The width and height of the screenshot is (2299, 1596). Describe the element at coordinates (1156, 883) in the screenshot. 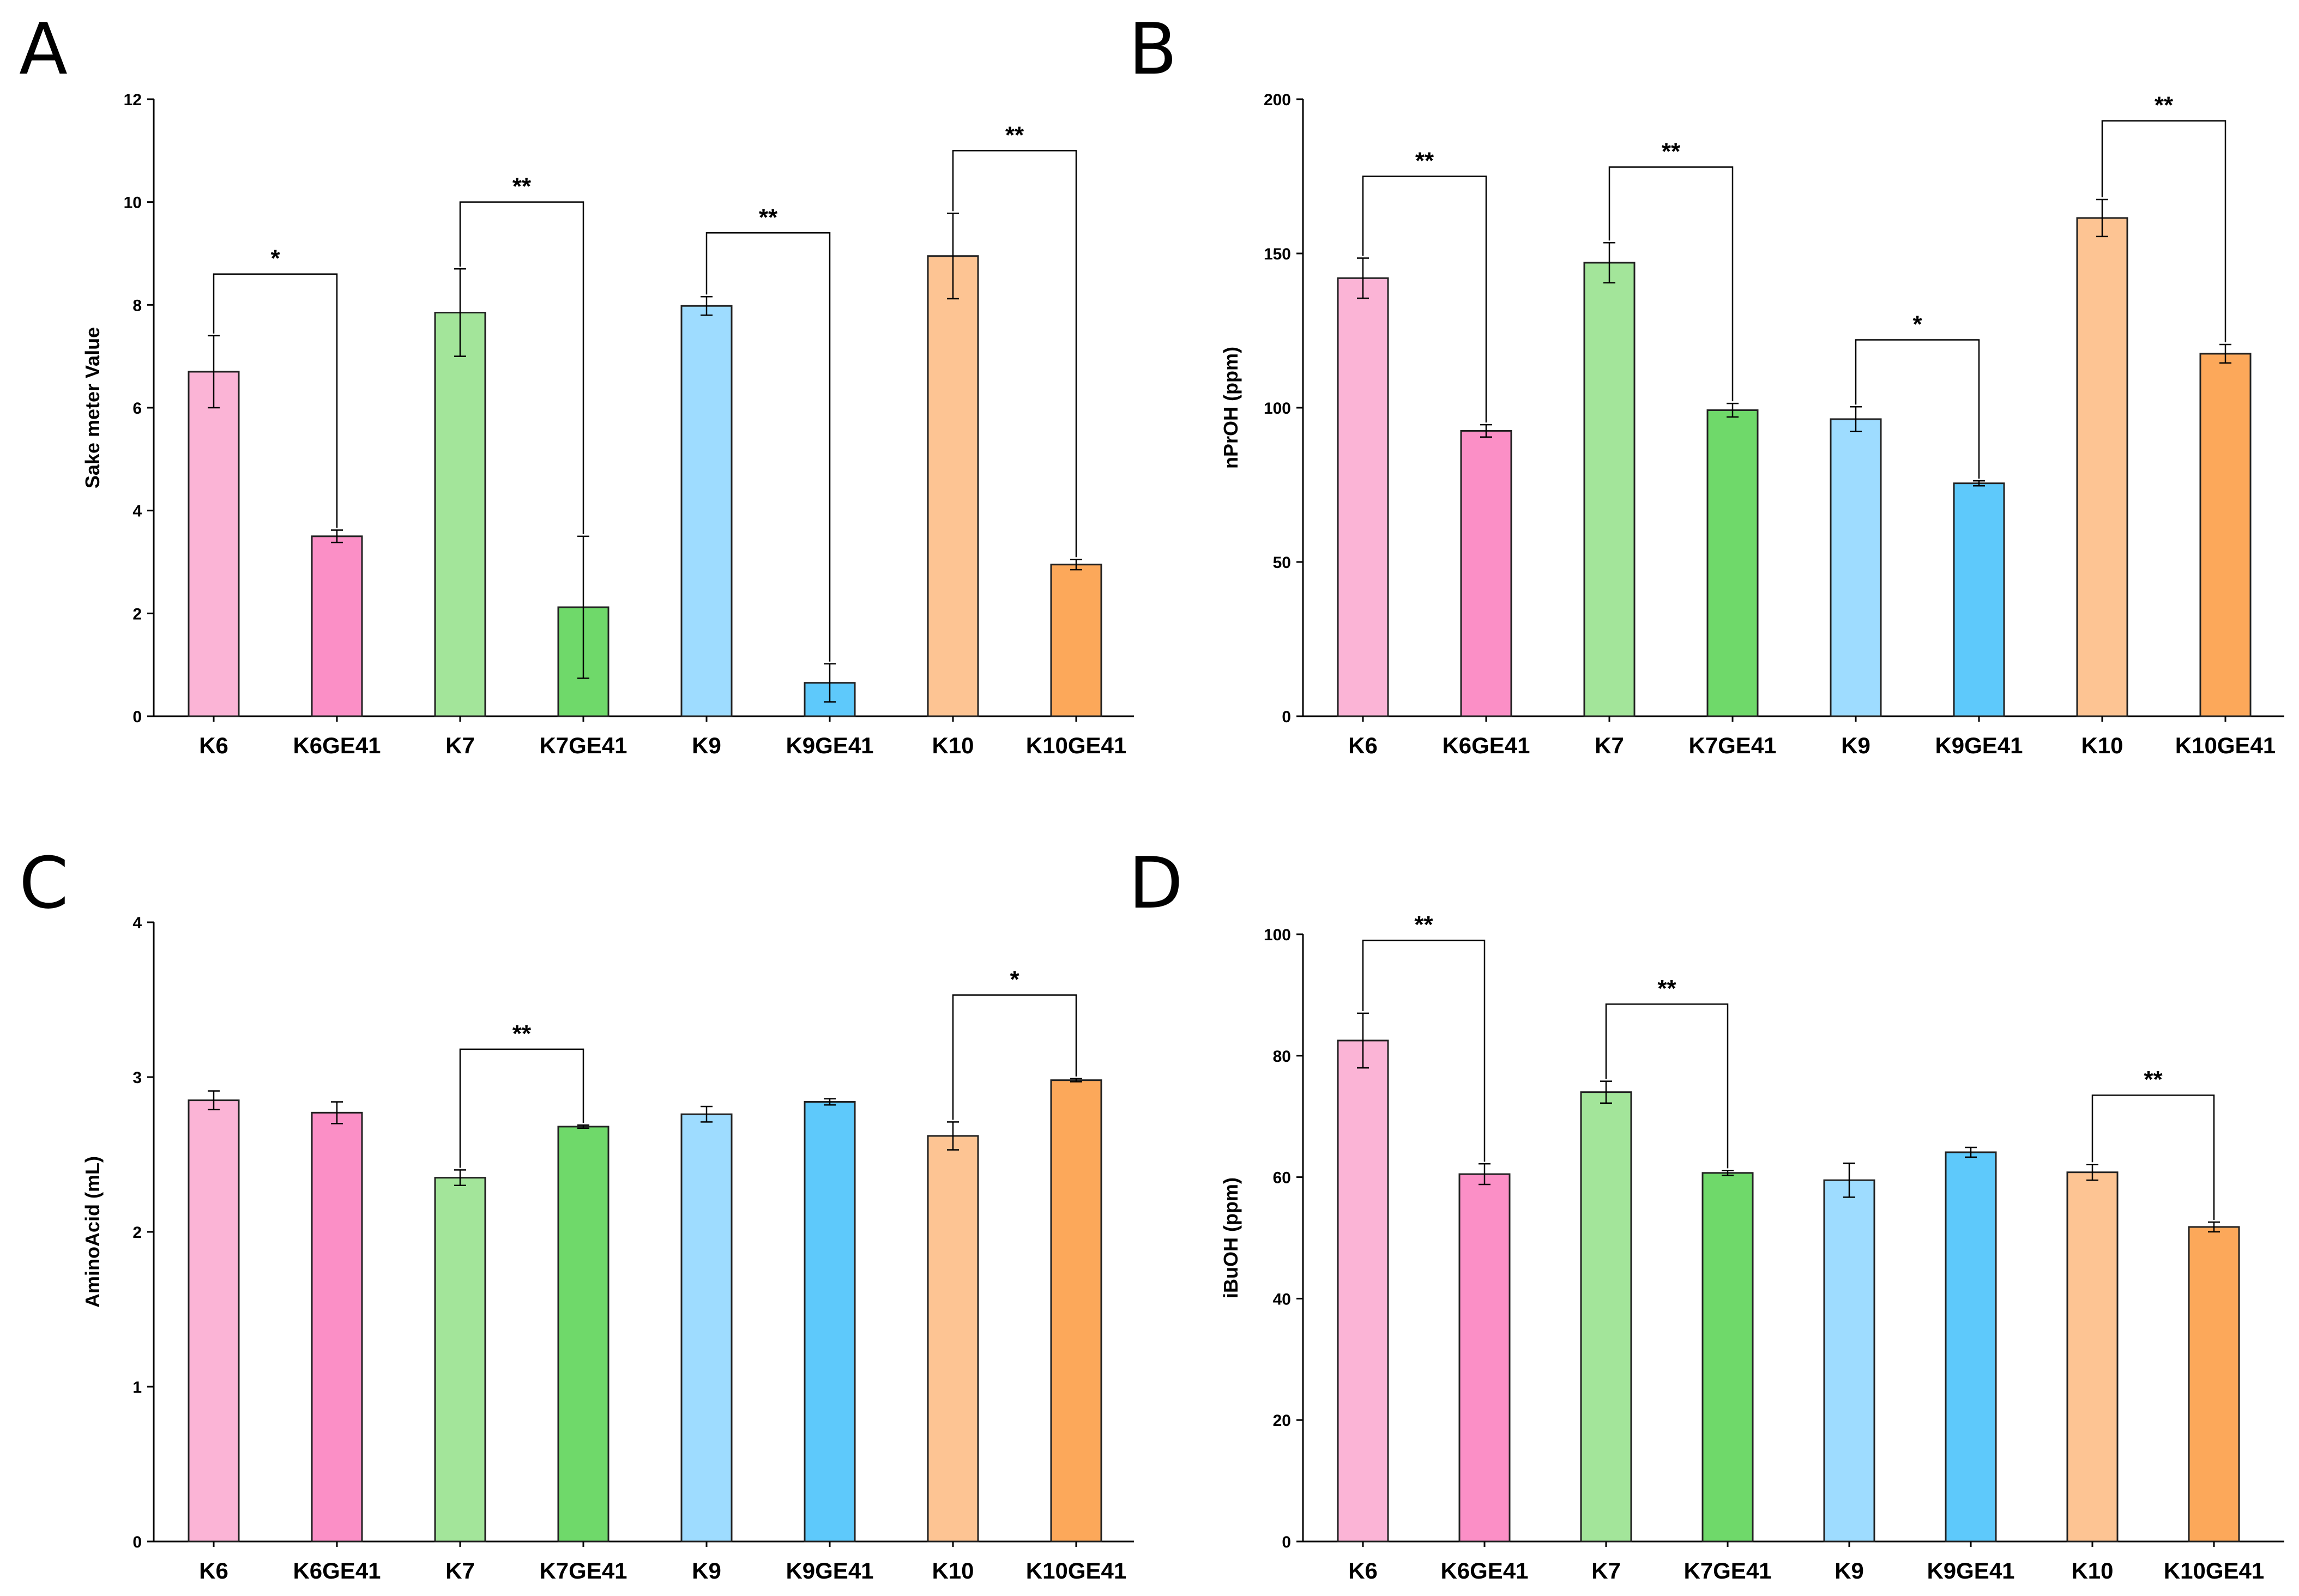

I see `panel-letter: D` at that location.